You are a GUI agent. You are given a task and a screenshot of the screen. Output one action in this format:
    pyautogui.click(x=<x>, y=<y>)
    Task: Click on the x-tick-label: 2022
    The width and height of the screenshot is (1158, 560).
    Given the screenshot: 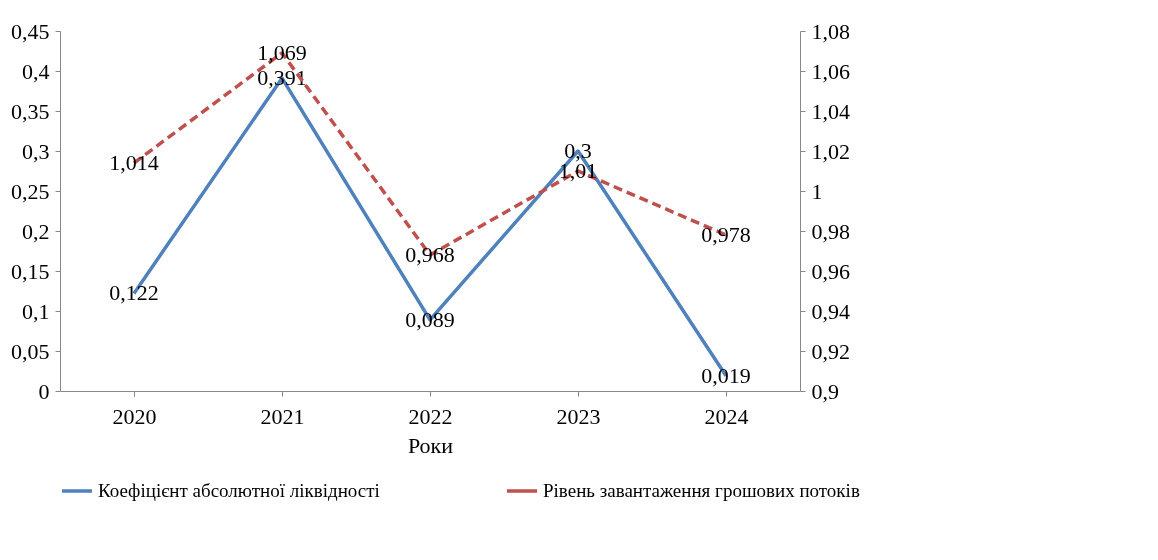 What is the action you would take?
    pyautogui.click(x=430, y=416)
    